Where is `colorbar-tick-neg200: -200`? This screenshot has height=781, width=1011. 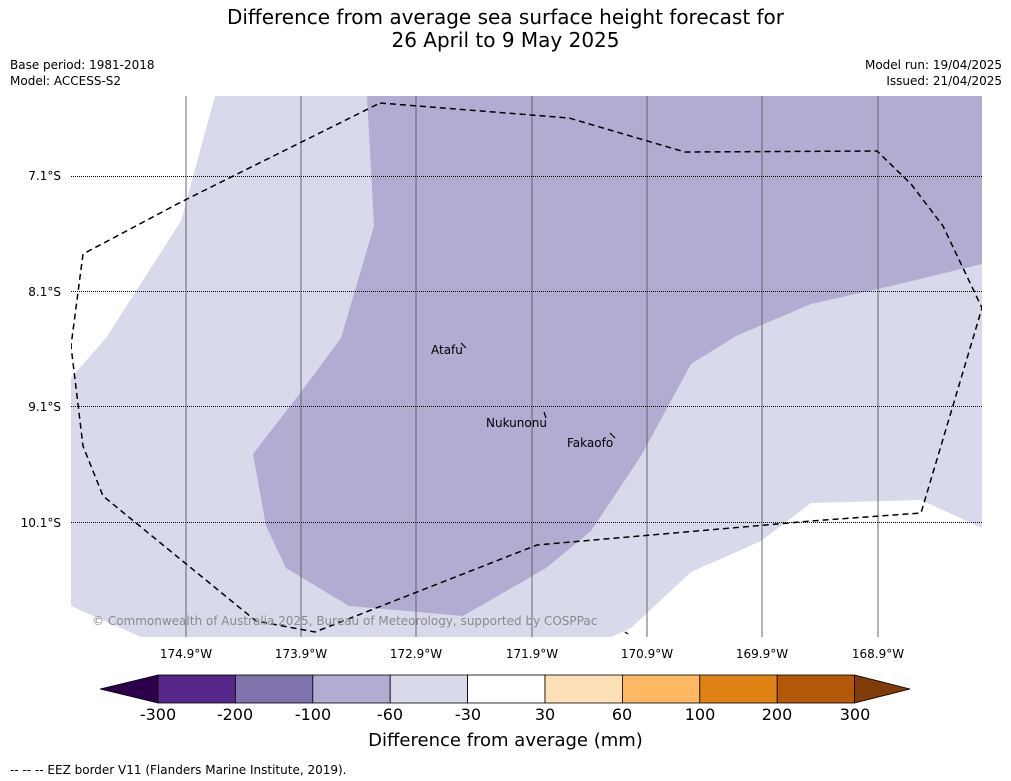 colorbar-tick-neg200: -200 is located at coordinates (235, 714).